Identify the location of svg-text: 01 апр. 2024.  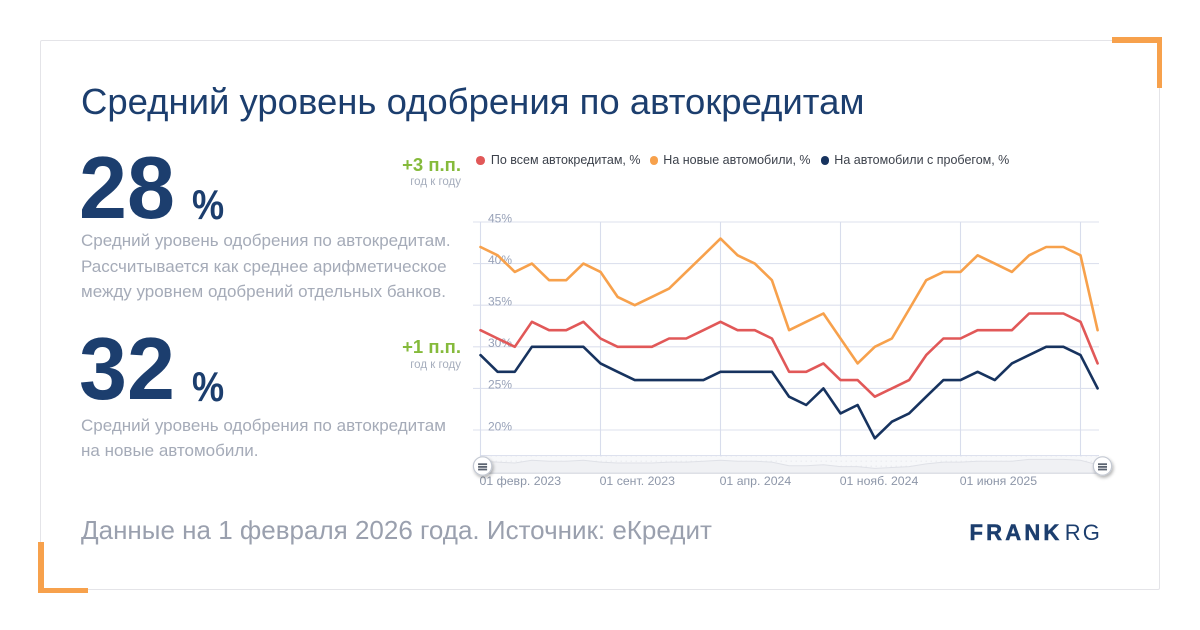
(756, 481).